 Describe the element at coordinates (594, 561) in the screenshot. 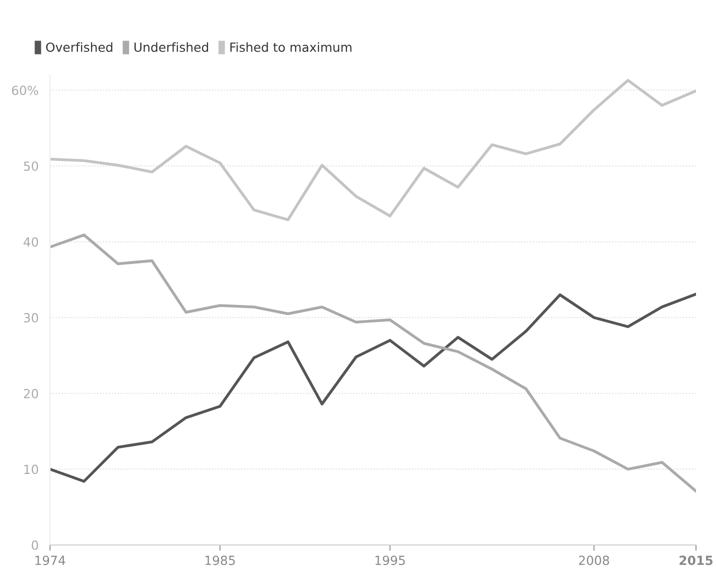

I see `x-tick-label: 2008` at that location.